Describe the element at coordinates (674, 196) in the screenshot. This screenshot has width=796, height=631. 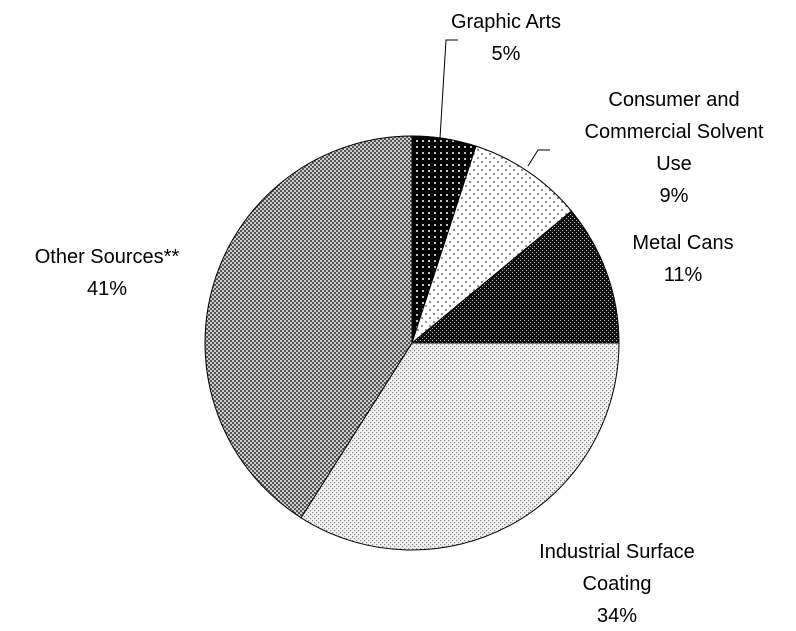
I see `value-label: 9%` at that location.